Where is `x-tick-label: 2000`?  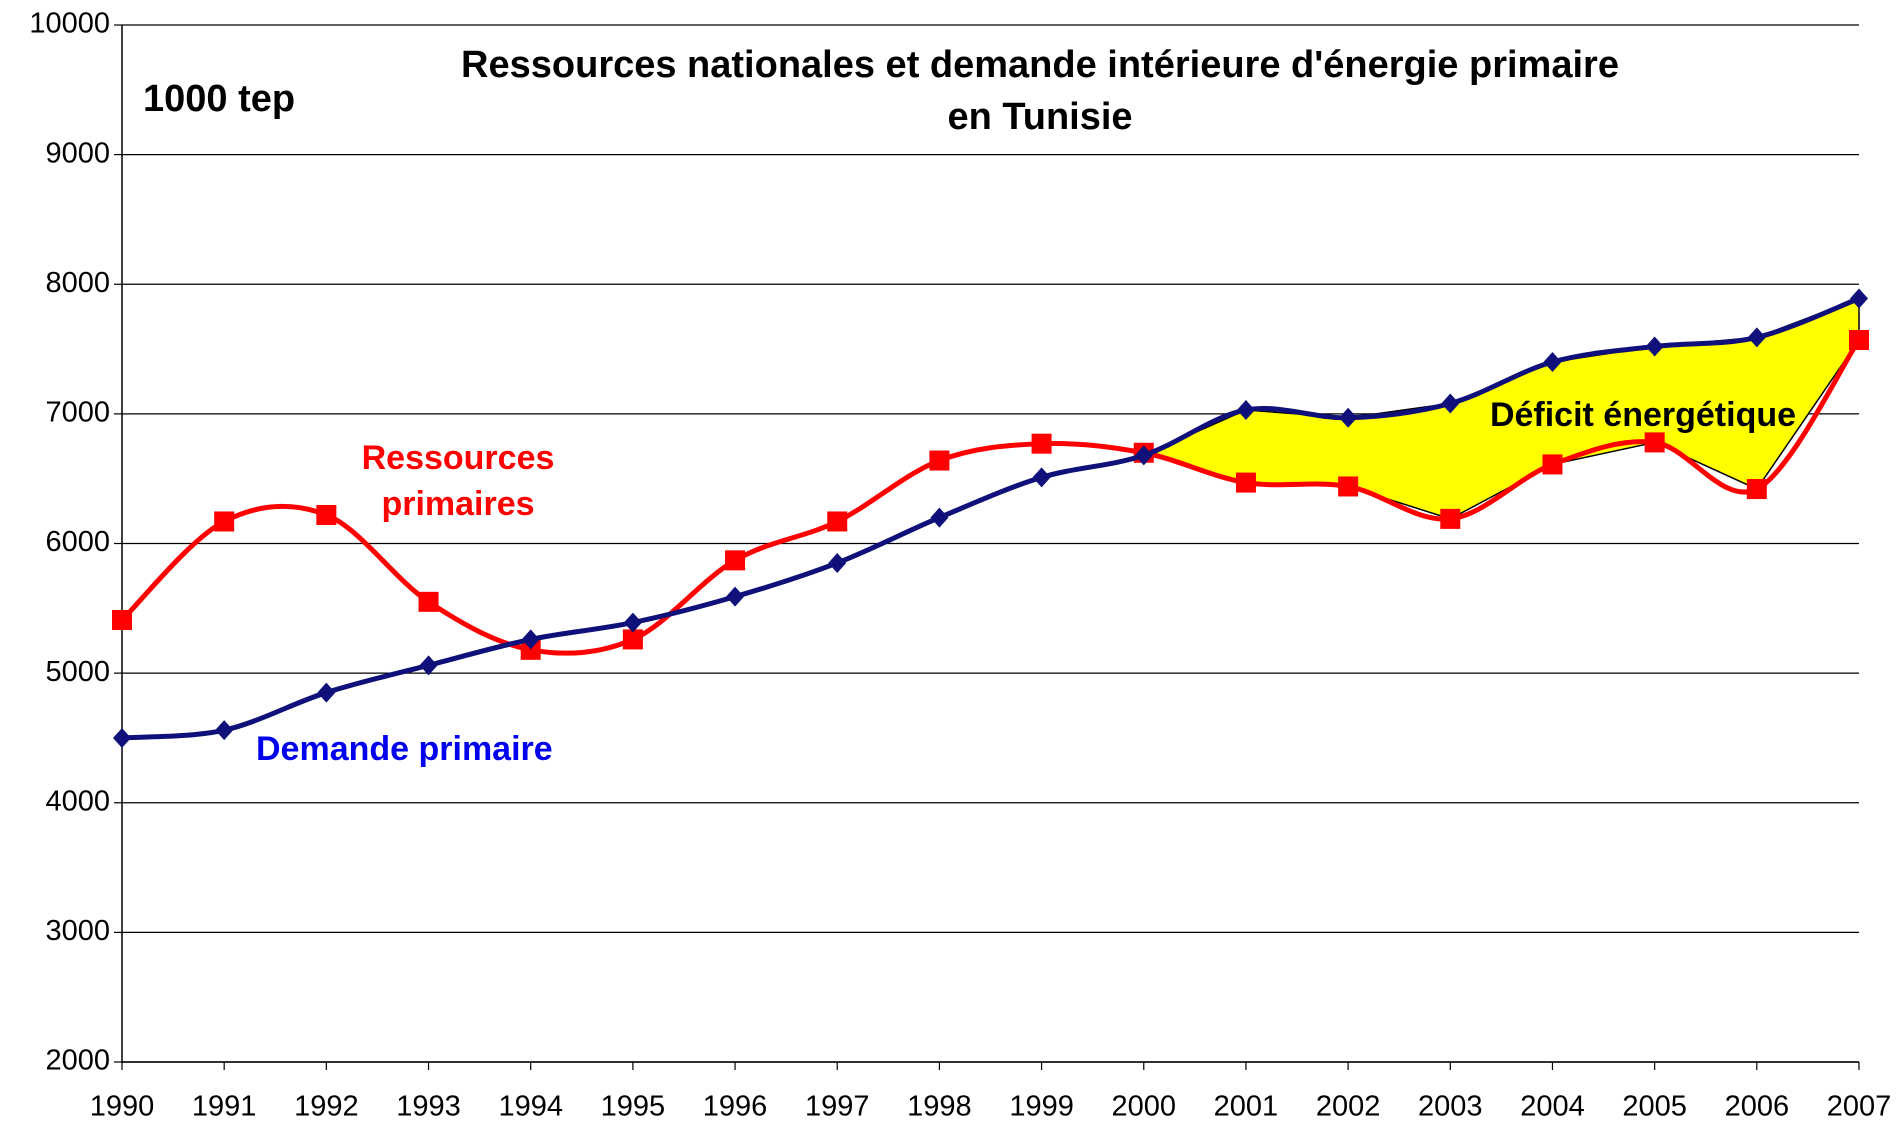 x-tick-label: 2000 is located at coordinates (1144, 1107).